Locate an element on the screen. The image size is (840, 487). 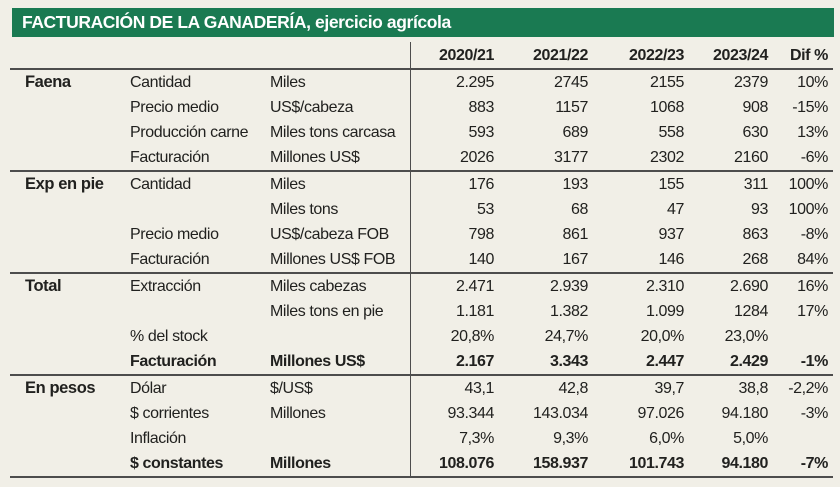
value-cell: 101.743 is located at coordinates (656, 463).